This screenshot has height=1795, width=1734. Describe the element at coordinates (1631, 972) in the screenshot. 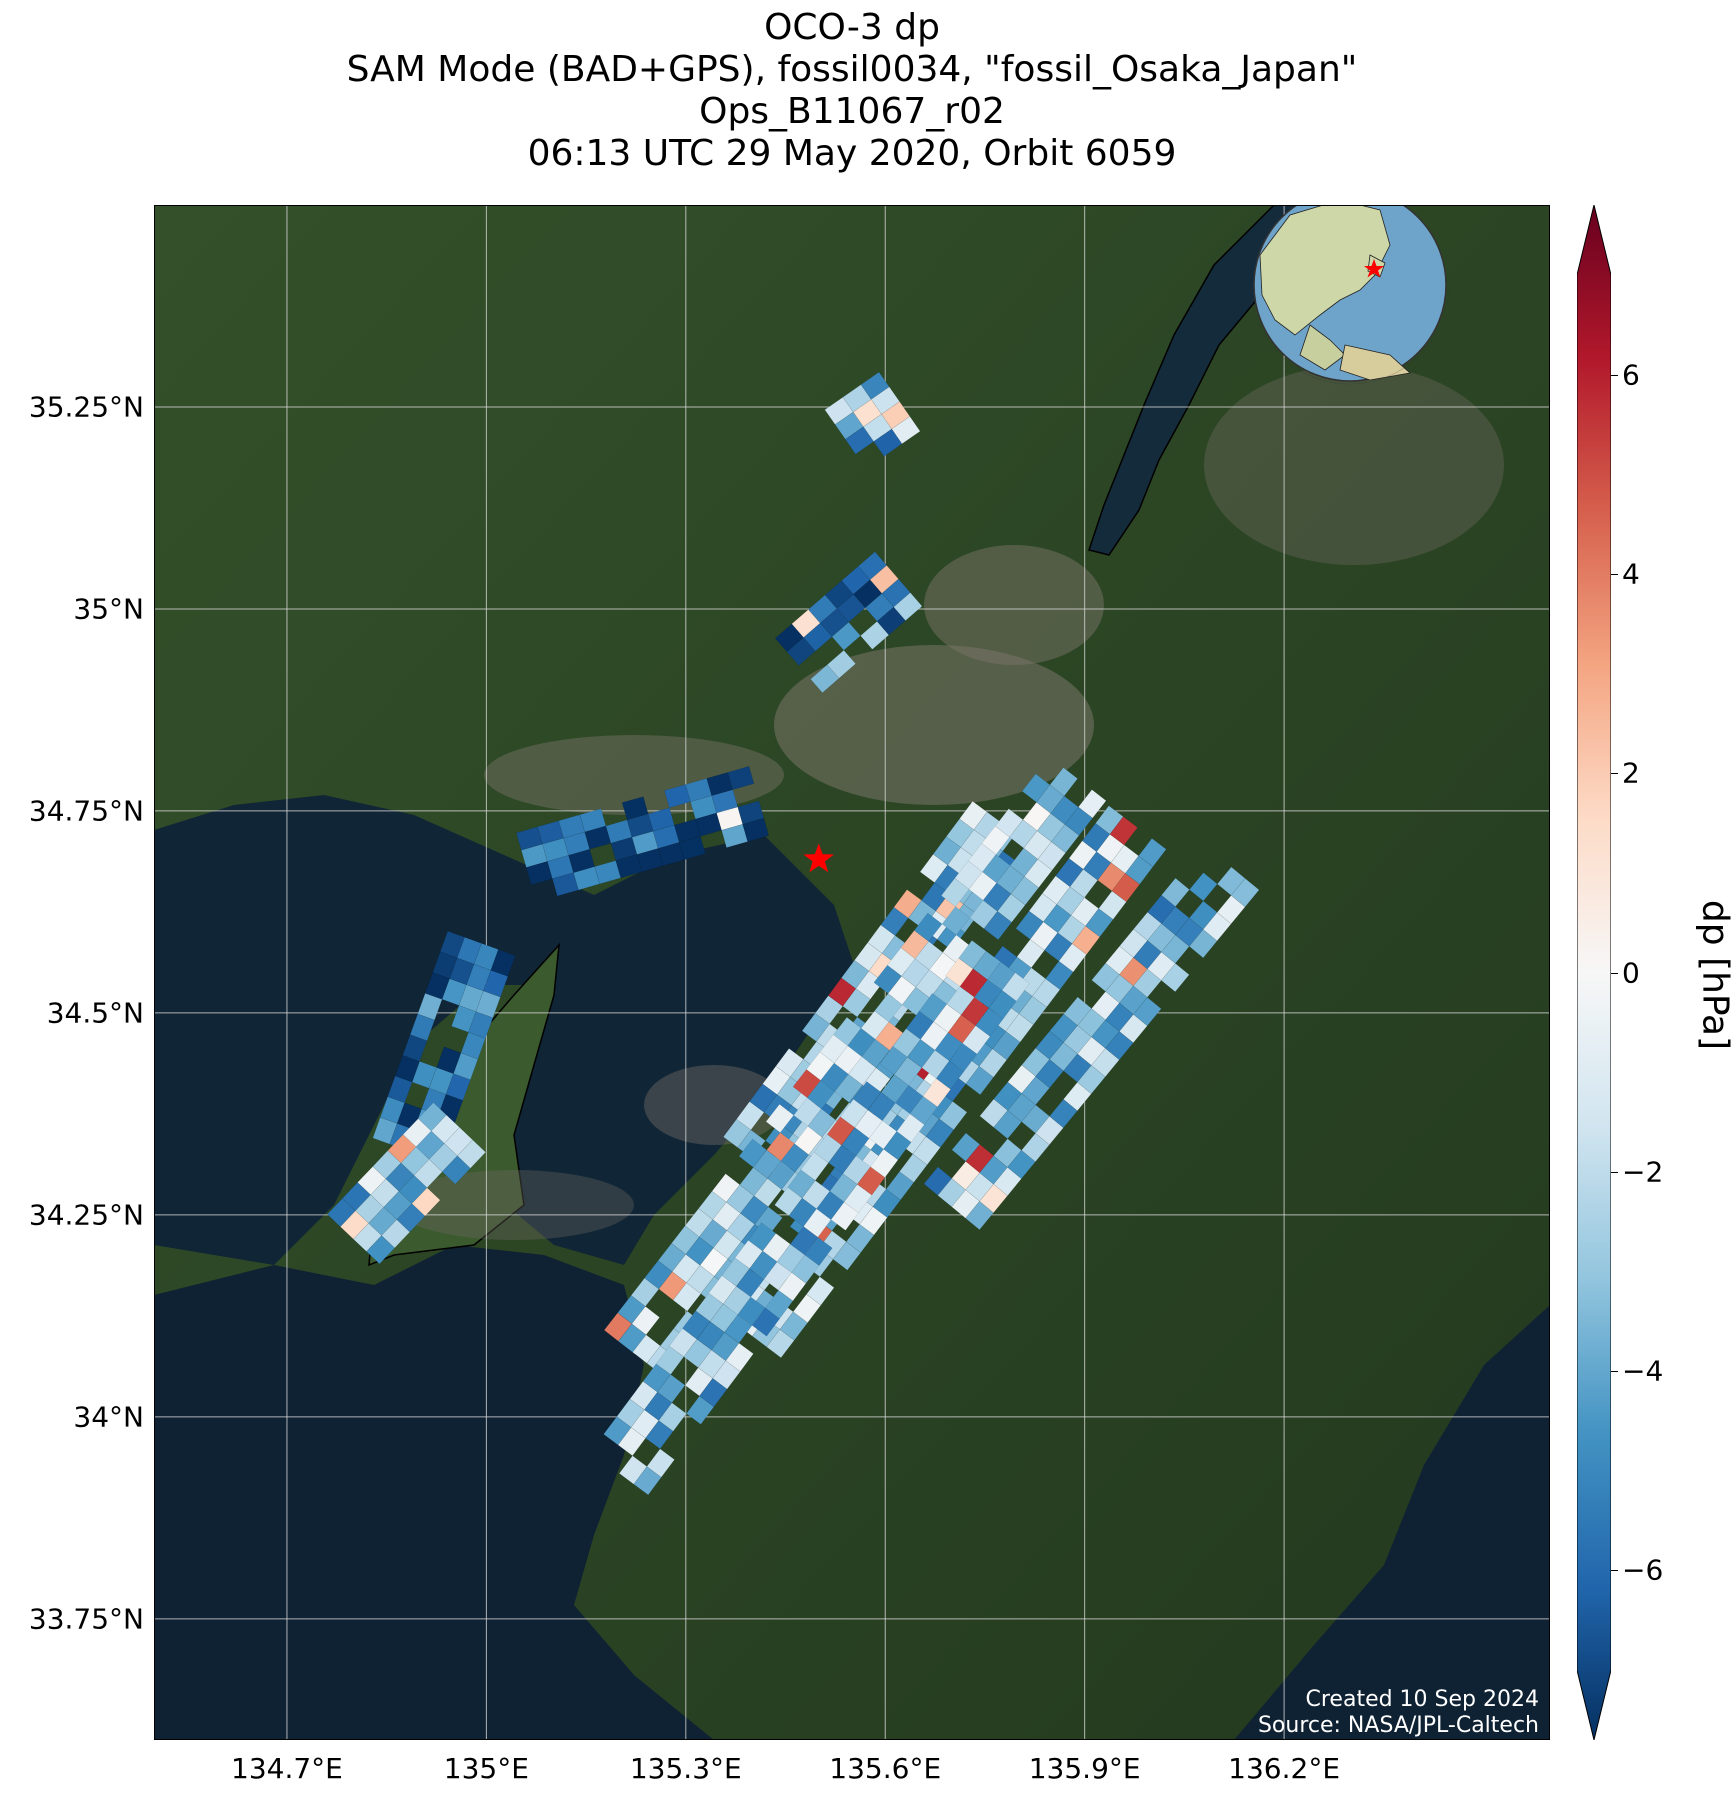

I see `colorbar-tick-label: 0` at that location.